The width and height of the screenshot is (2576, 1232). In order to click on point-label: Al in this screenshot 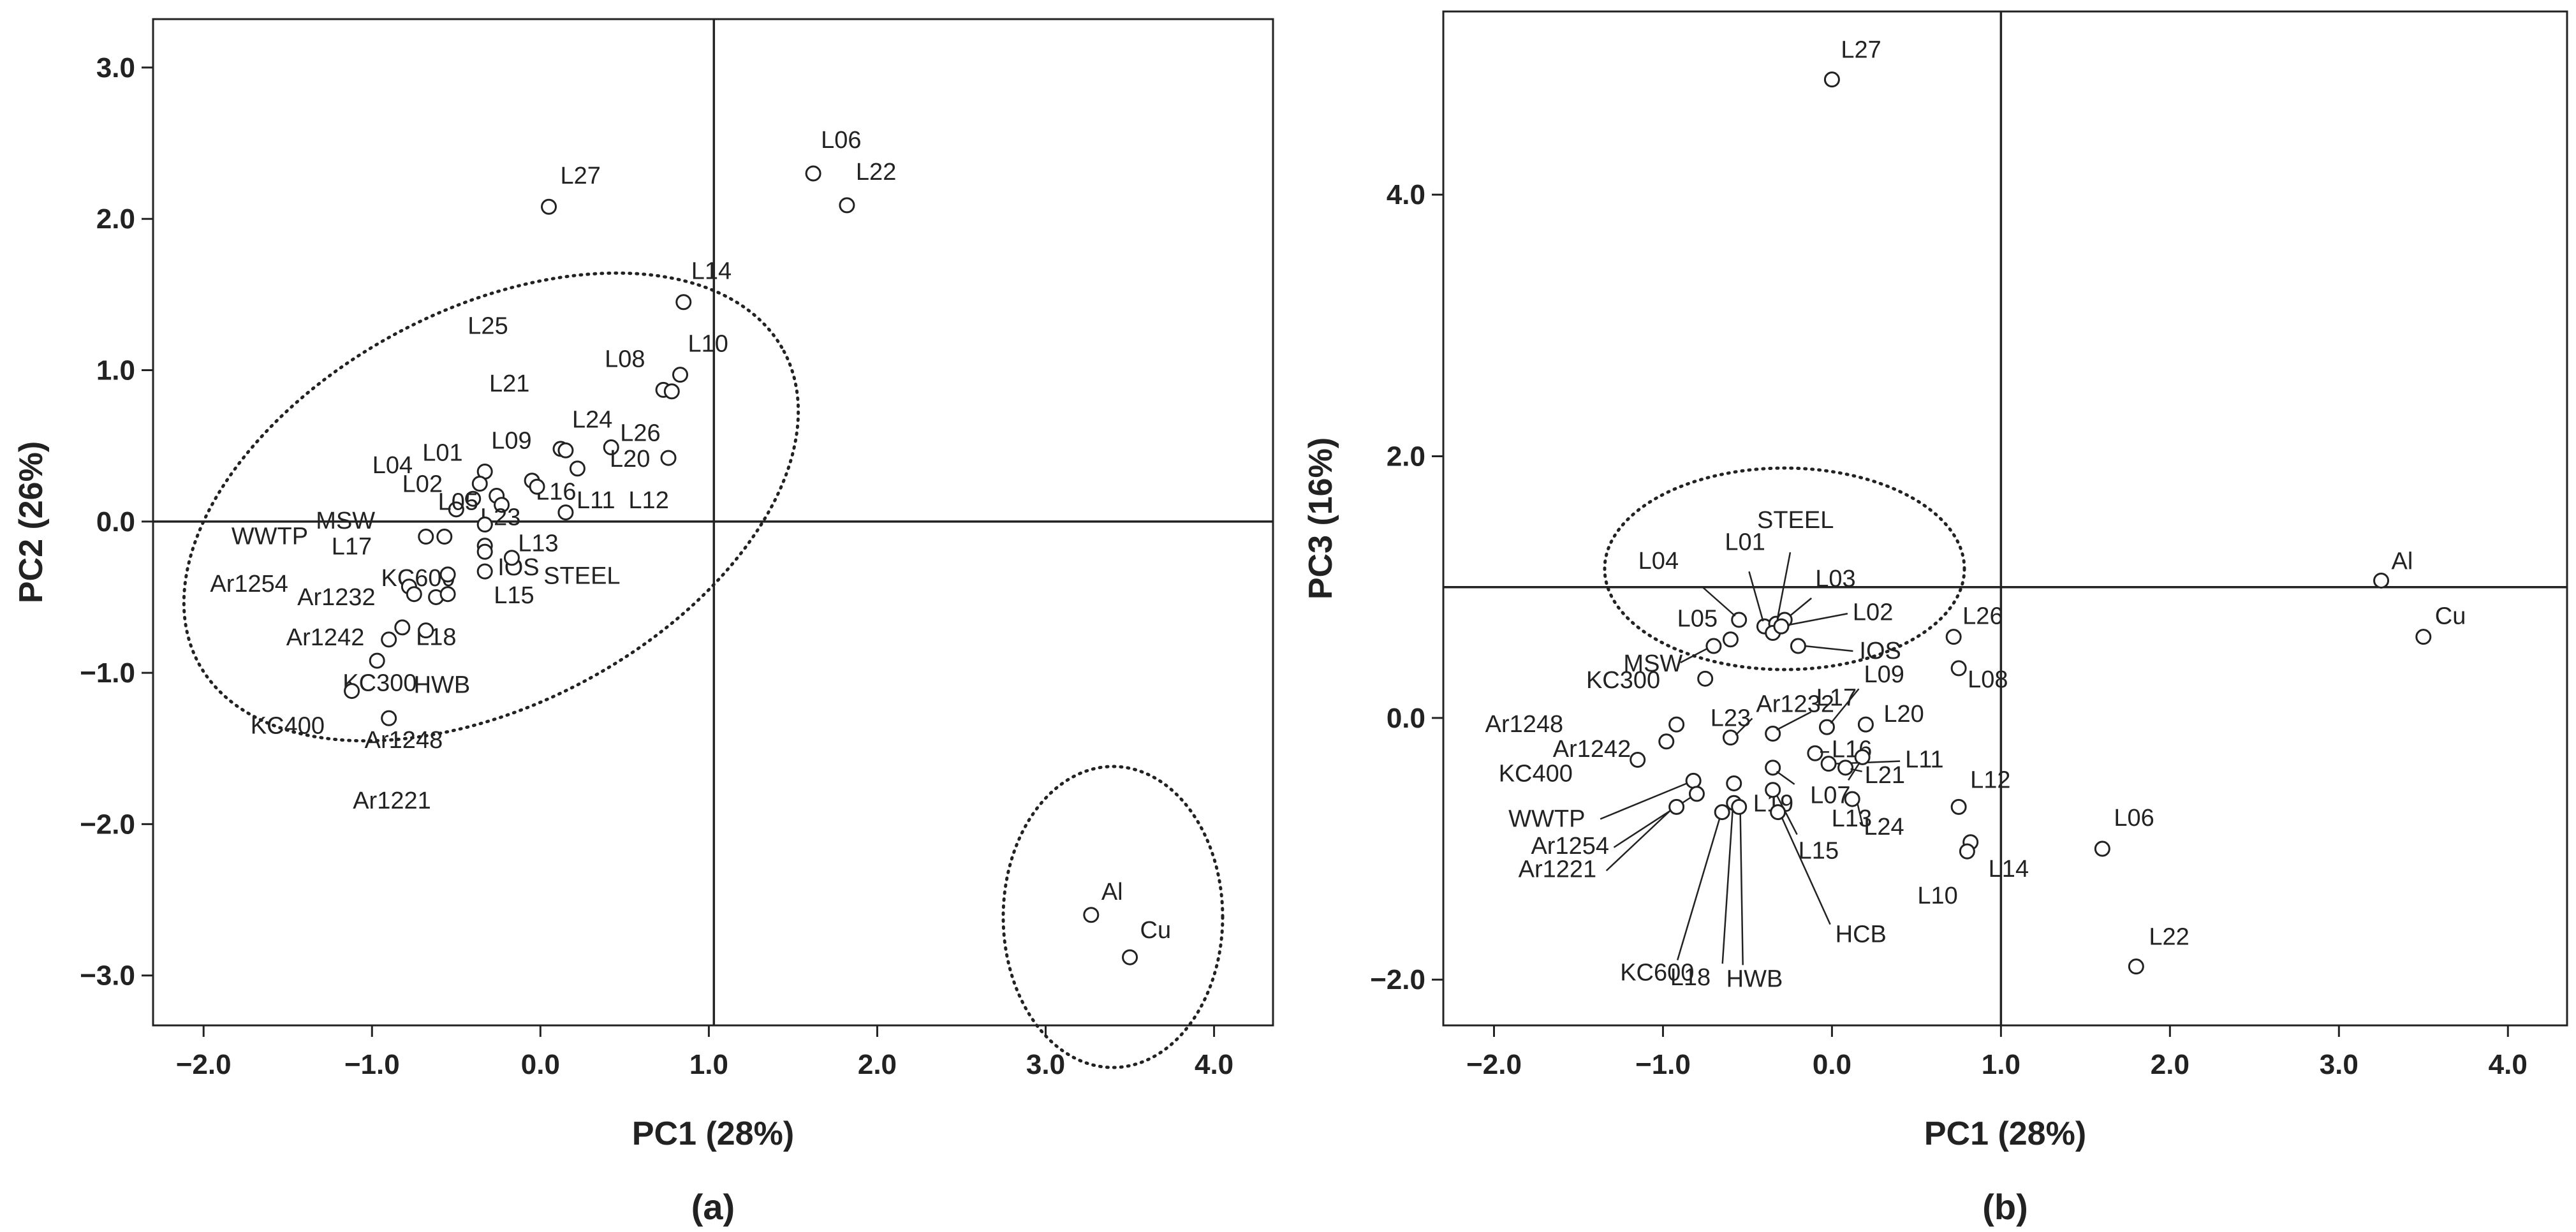, I will do `click(2402, 561)`.